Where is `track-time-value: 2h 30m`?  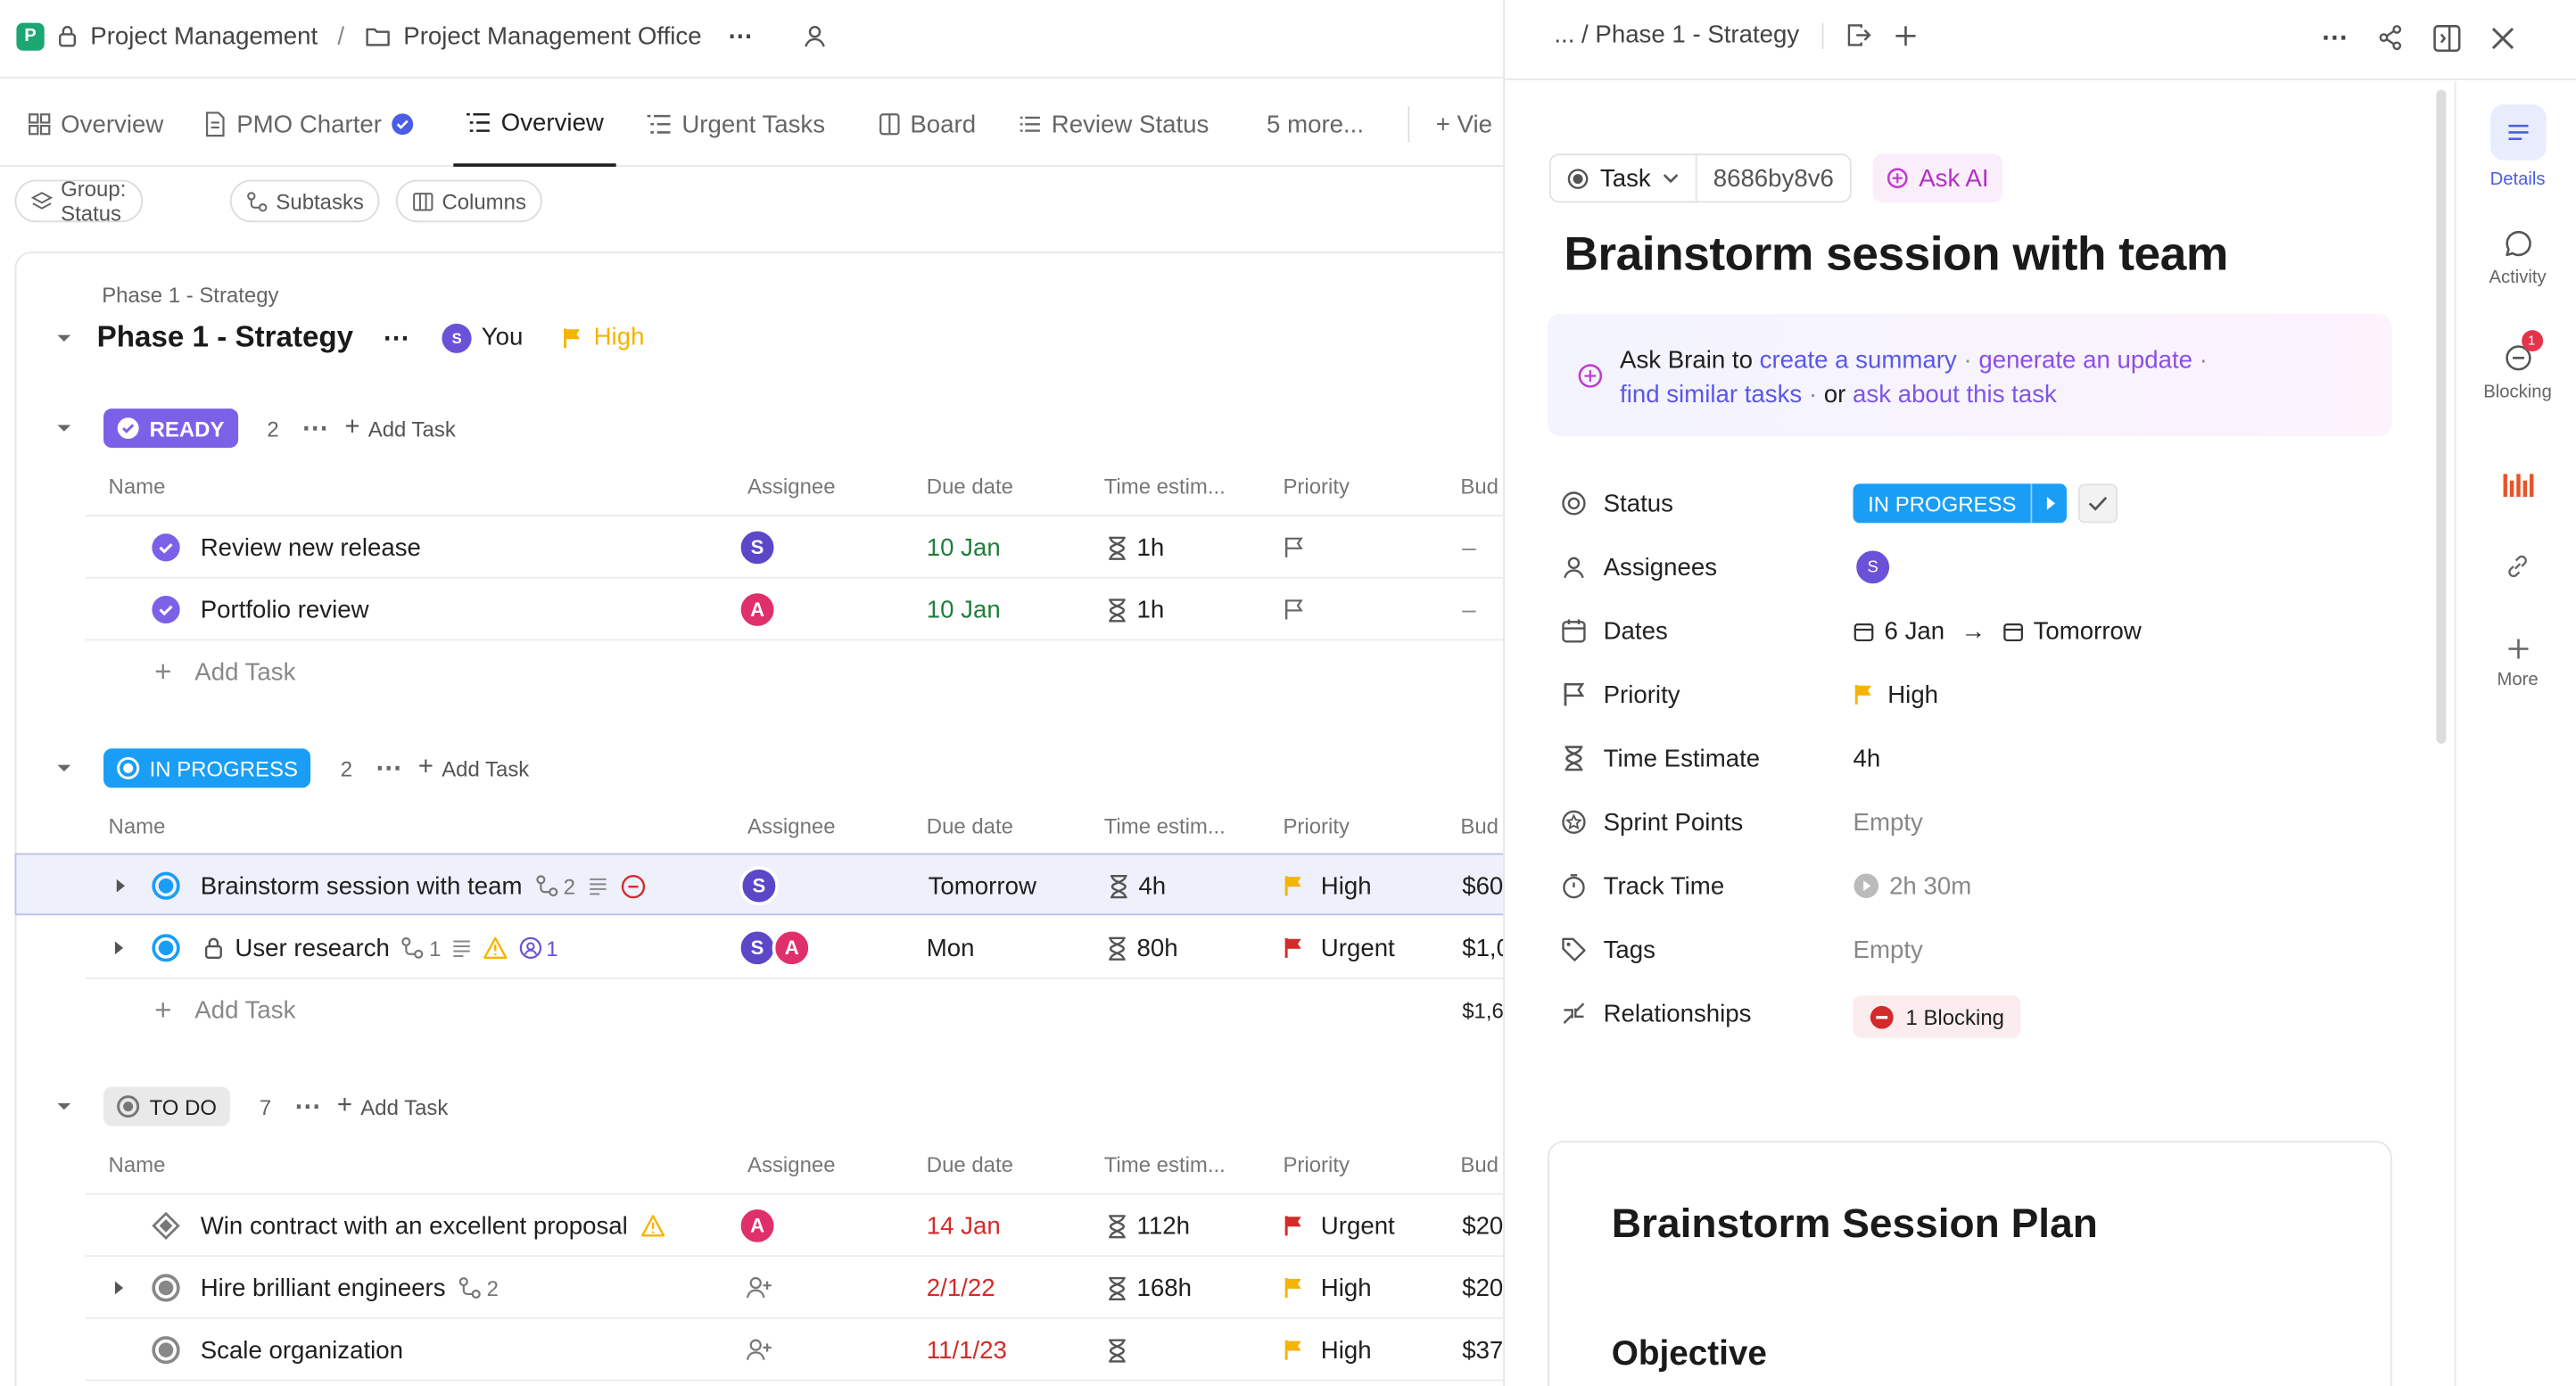
track-time-value: 2h 30m is located at coordinates (1913, 885).